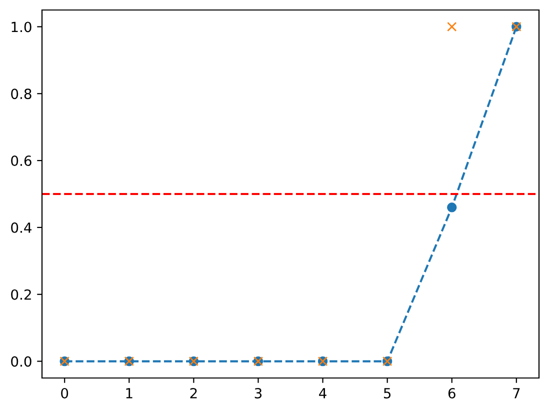 Image resolution: width=547 pixels, height=413 pixels. What do you see at coordinates (21, 94) in the screenshot?
I see `y-tick-label: 0.8` at bounding box center [21, 94].